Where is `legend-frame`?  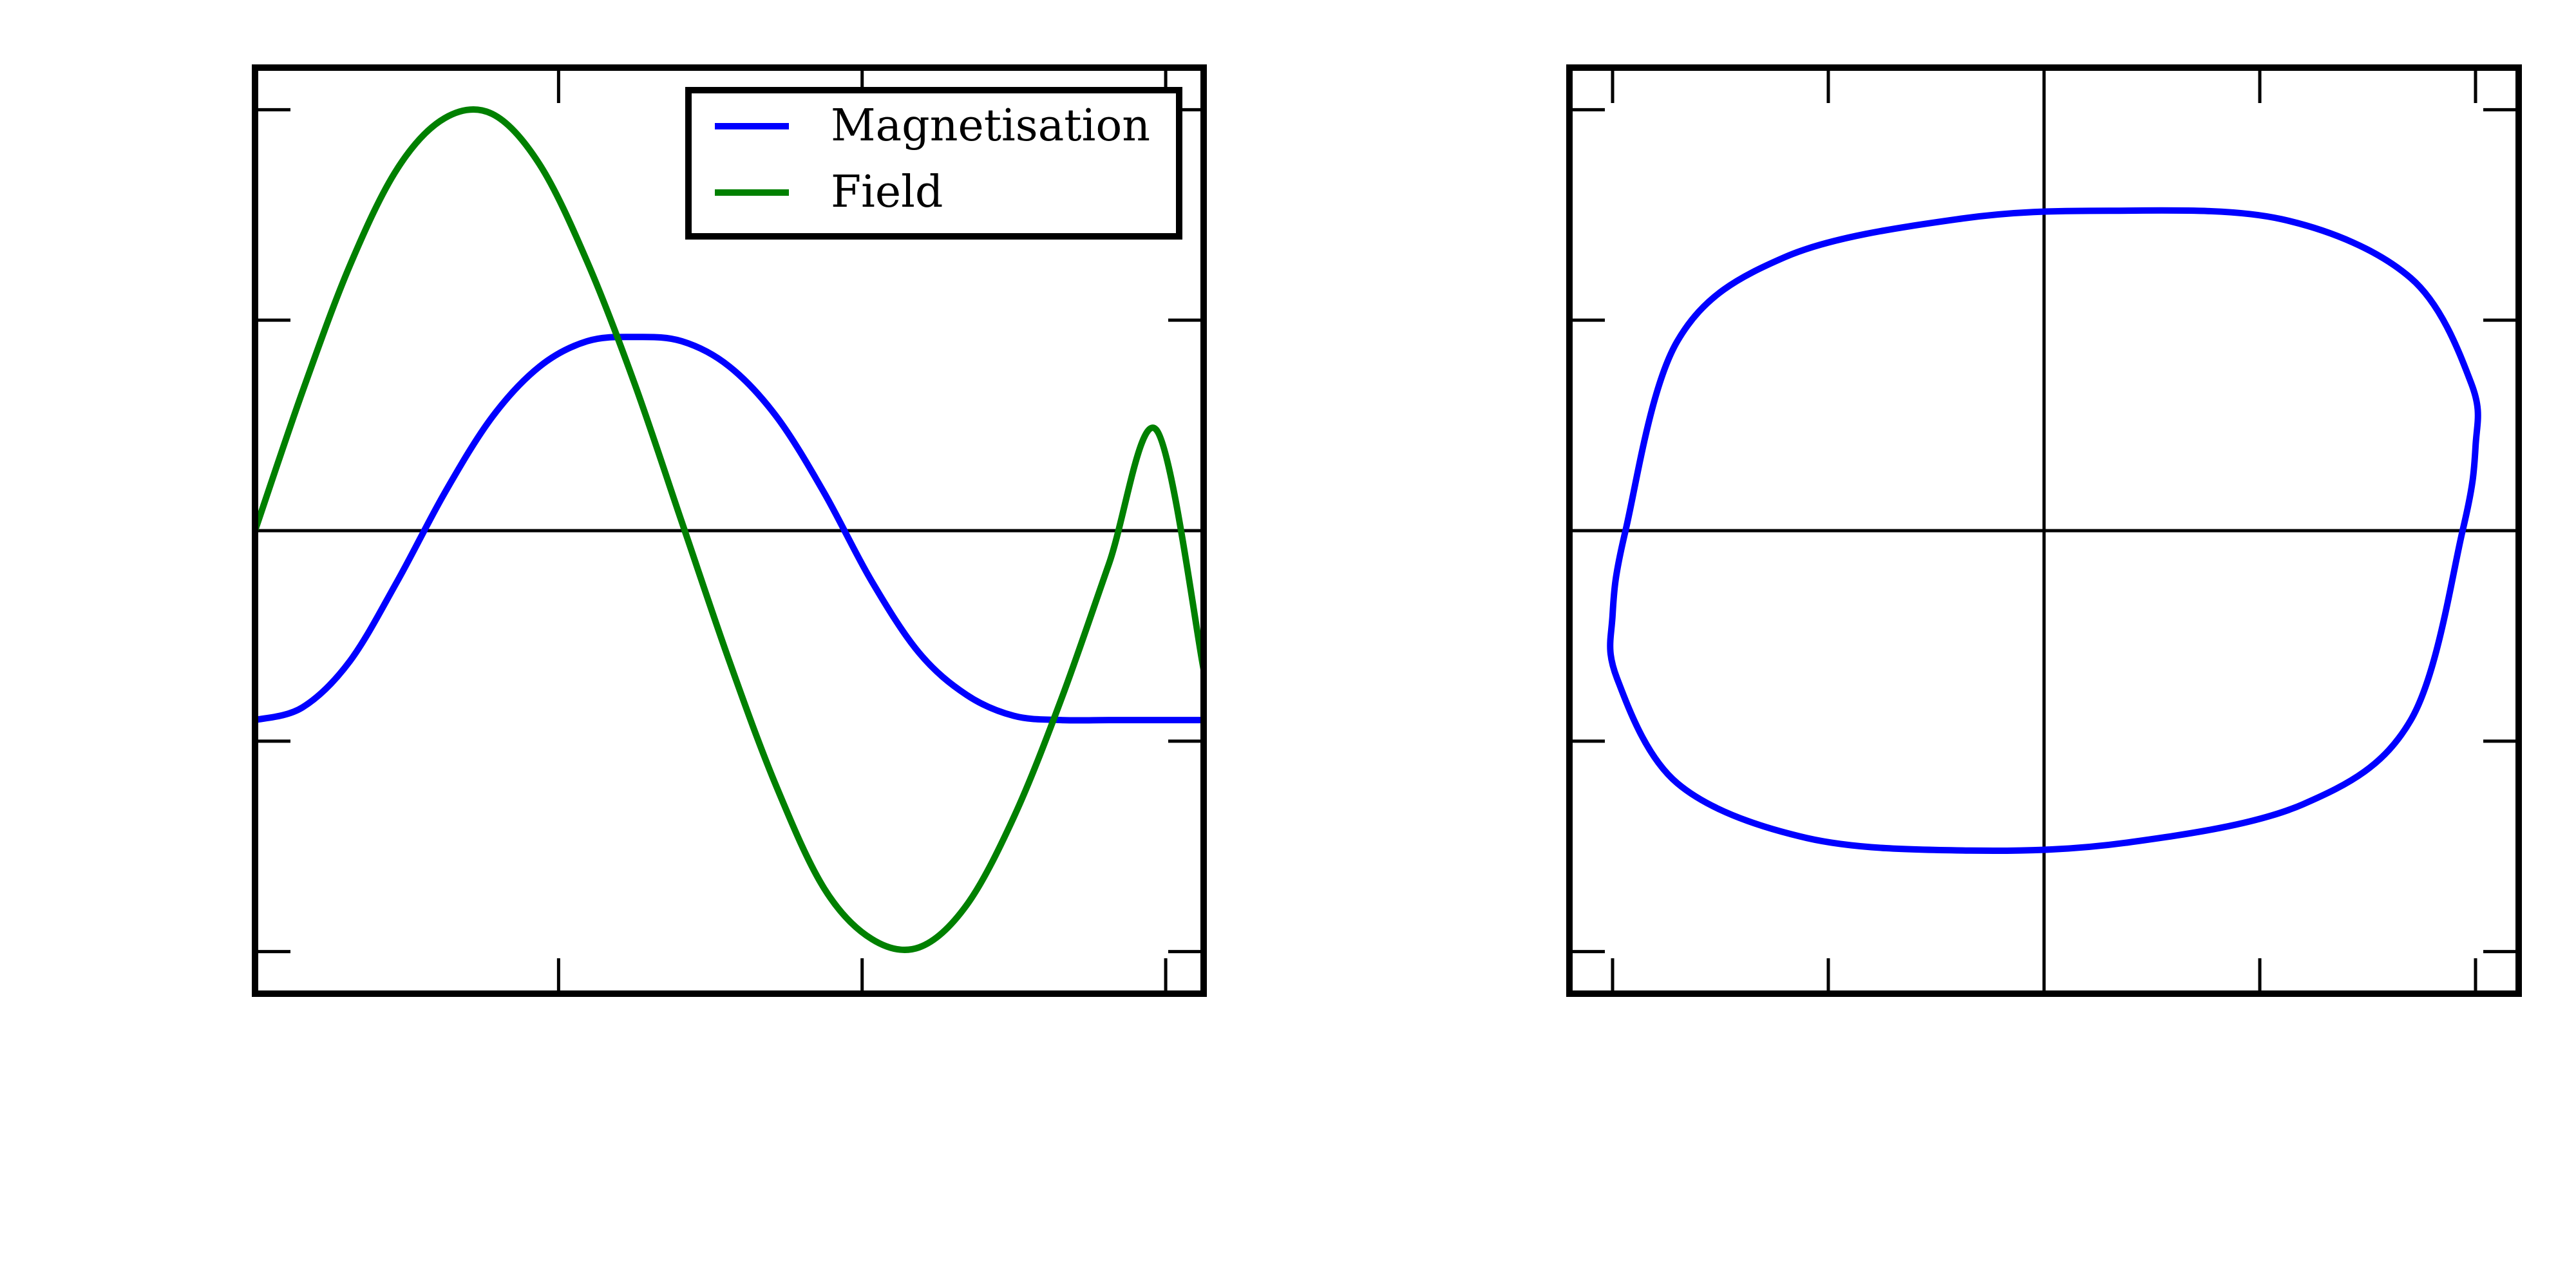 legend-frame is located at coordinates (934, 163).